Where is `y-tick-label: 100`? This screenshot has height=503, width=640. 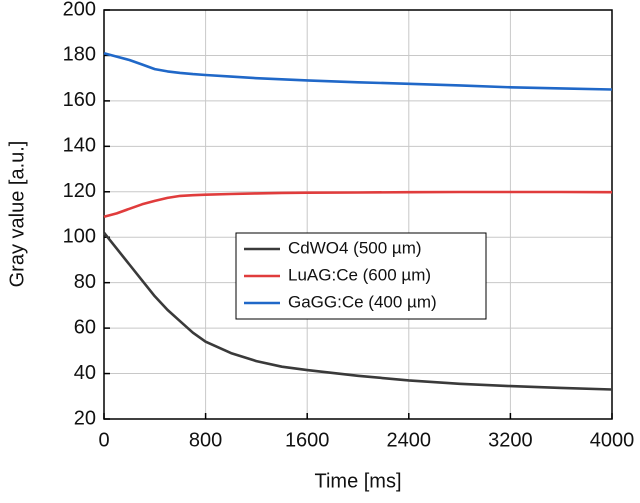
y-tick-label: 100 is located at coordinates (79, 237).